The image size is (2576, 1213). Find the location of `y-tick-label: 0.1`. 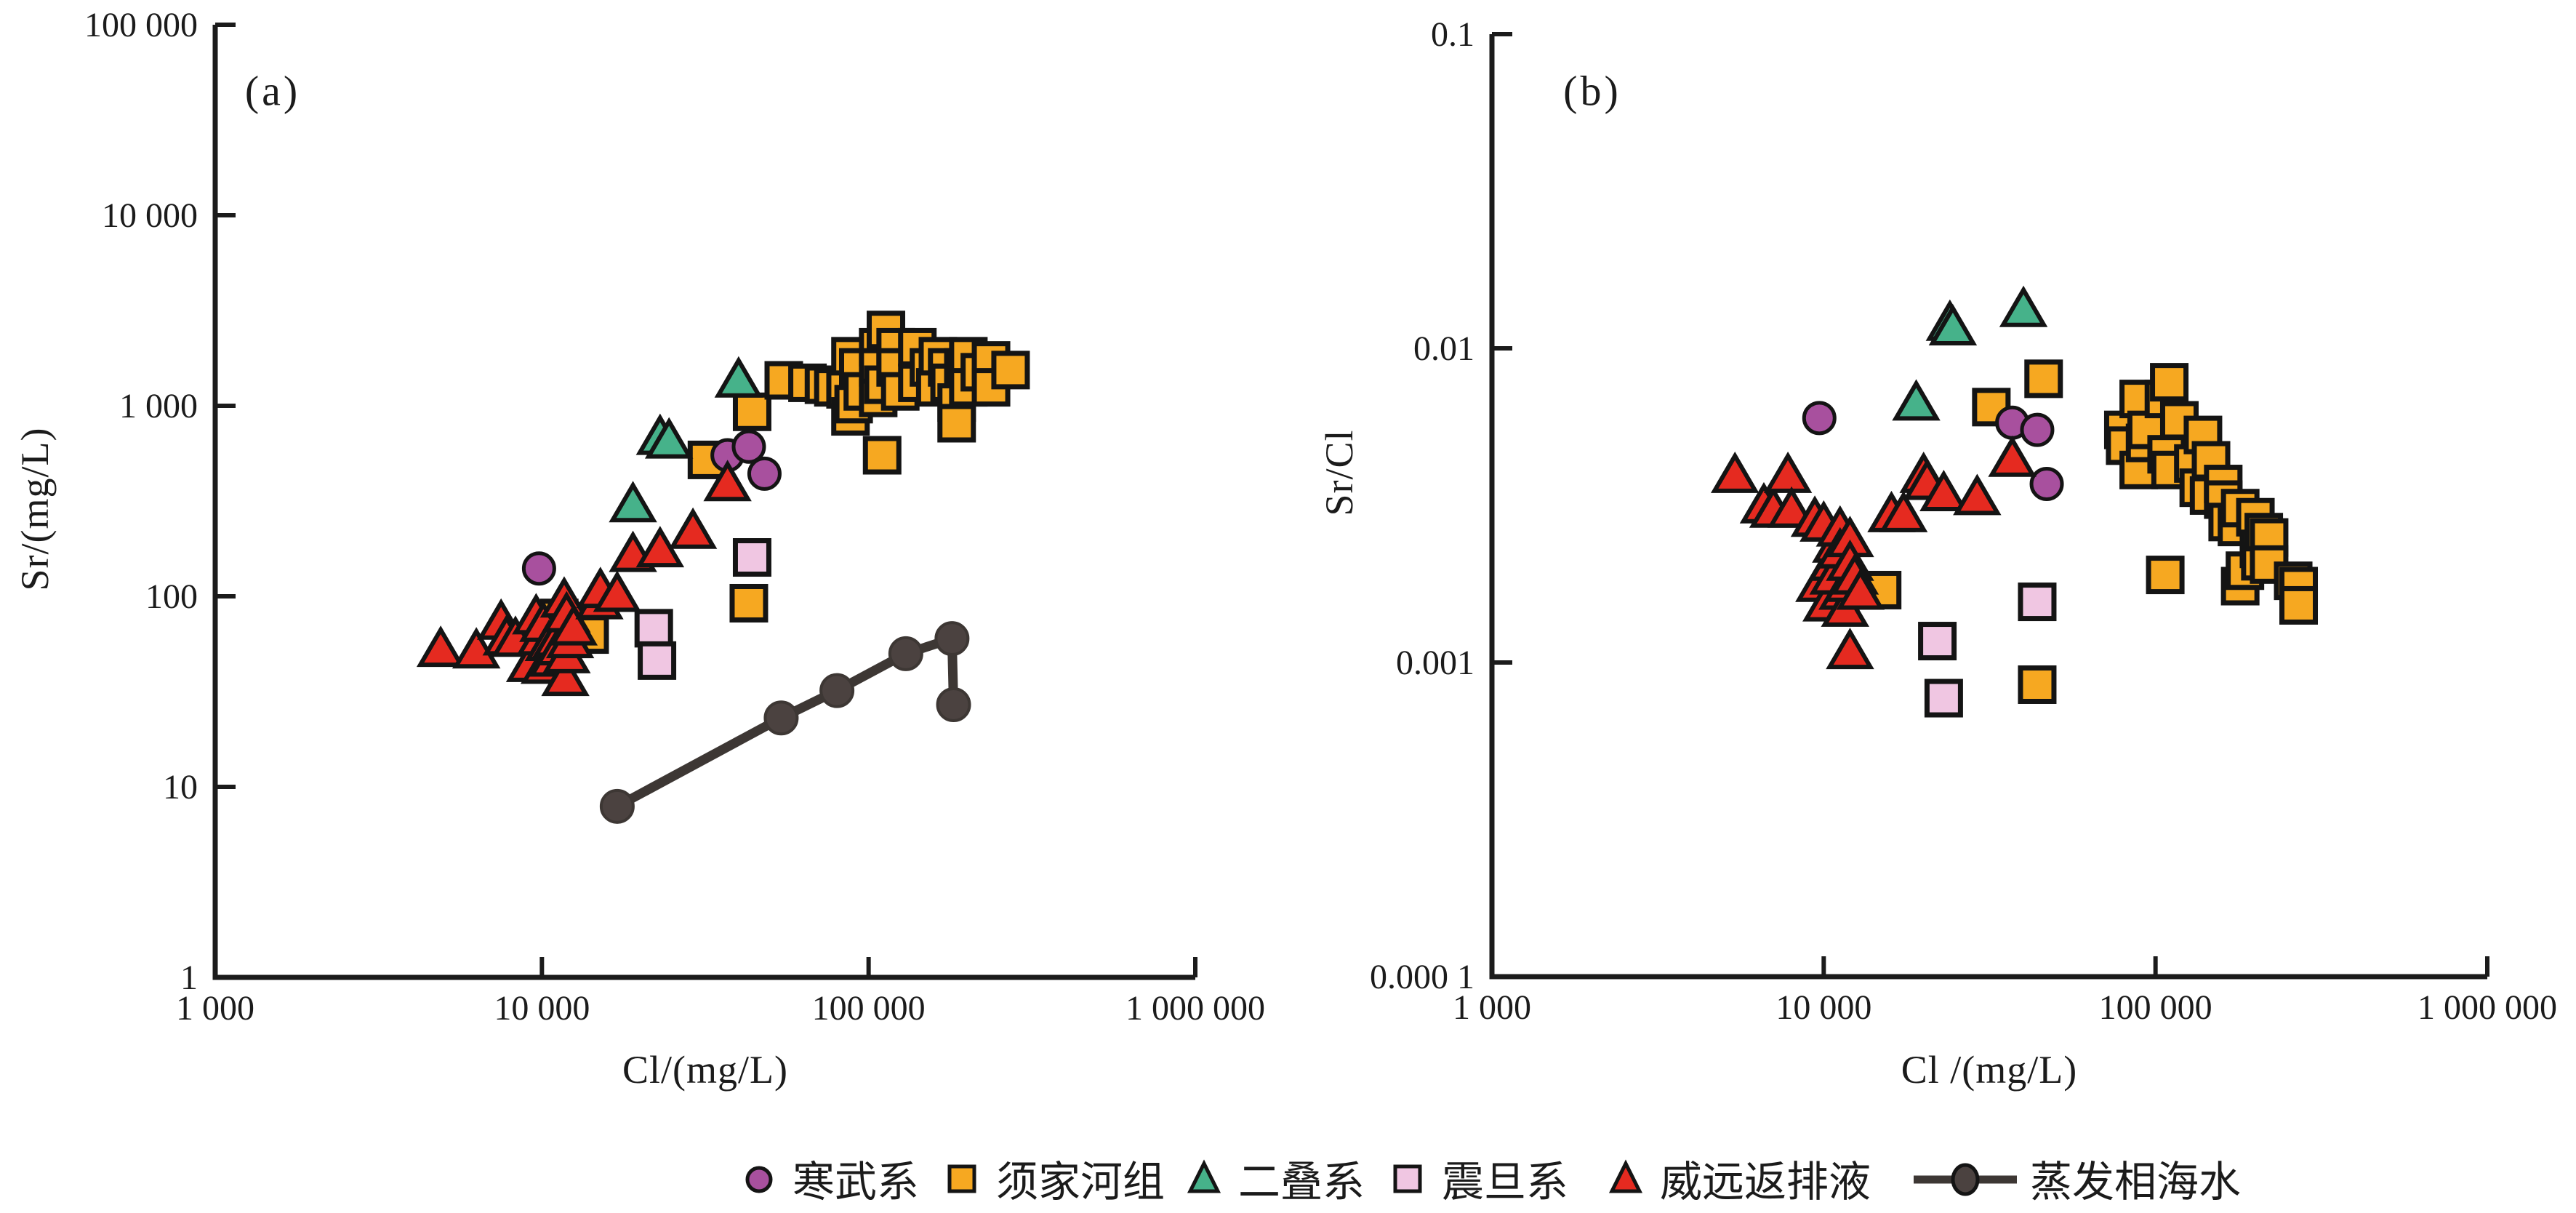

y-tick-label: 0.1 is located at coordinates (1452, 34).